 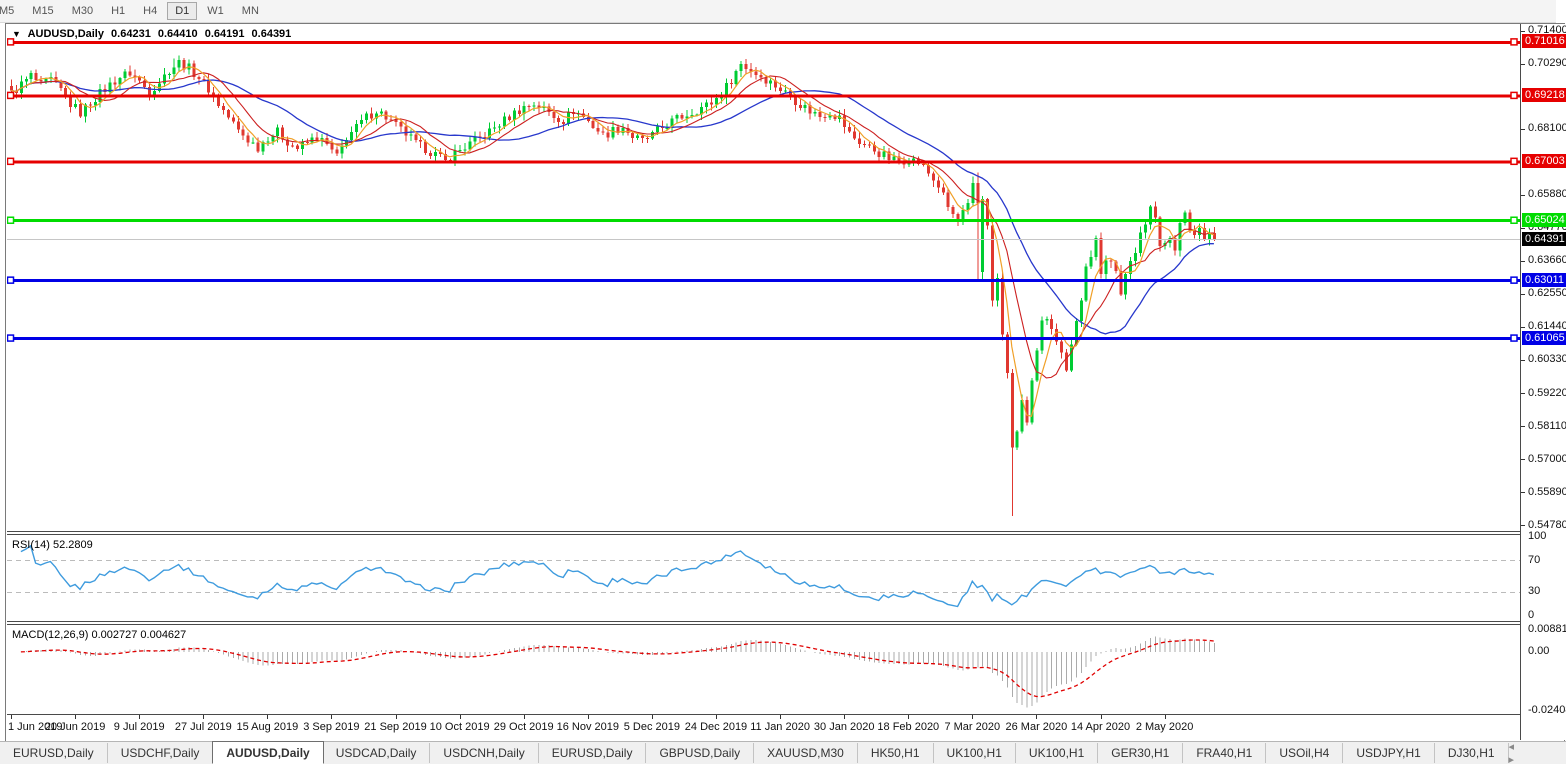 I want to click on time-tick-label: 18 Feb 2020, so click(x=908, y=727).